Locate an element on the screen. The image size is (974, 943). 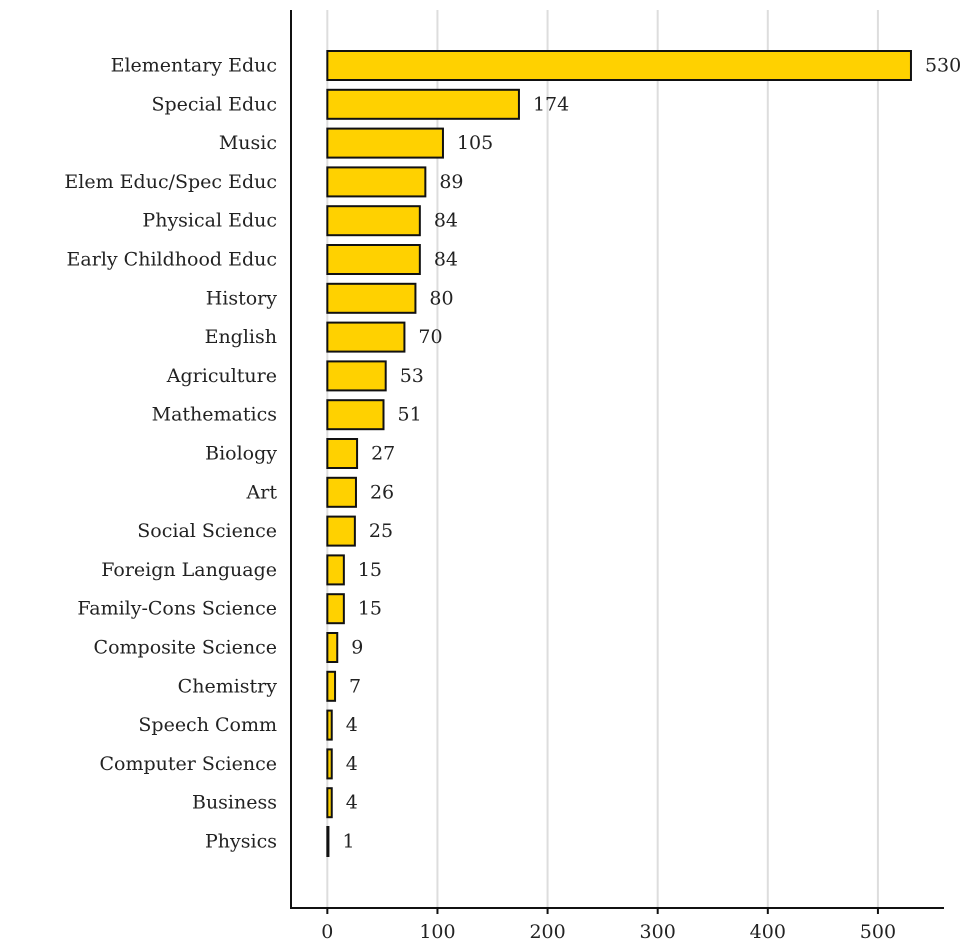
data-label-business: 4 is located at coordinates (352, 803).